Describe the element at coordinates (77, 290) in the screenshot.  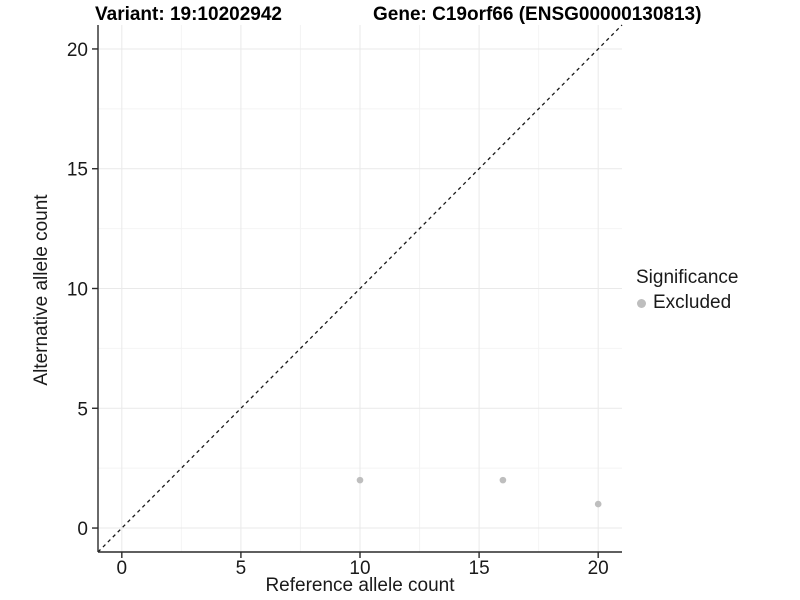
I see `y-tick-label: 10` at that location.